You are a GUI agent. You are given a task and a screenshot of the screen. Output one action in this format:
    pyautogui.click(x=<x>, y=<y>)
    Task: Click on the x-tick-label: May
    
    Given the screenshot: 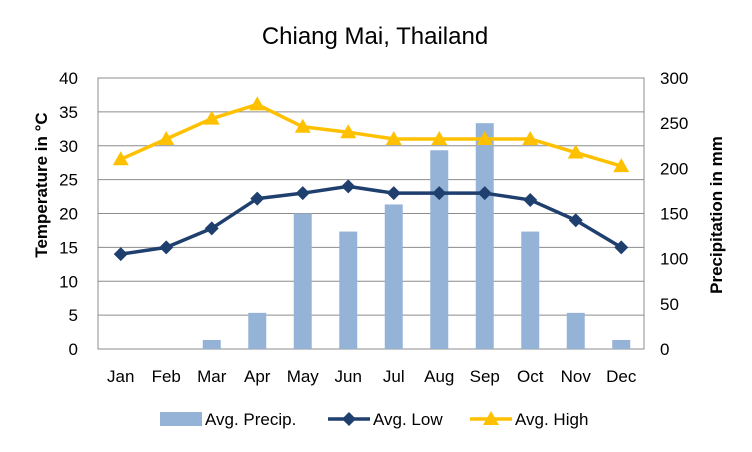 What is the action you would take?
    pyautogui.click(x=303, y=376)
    